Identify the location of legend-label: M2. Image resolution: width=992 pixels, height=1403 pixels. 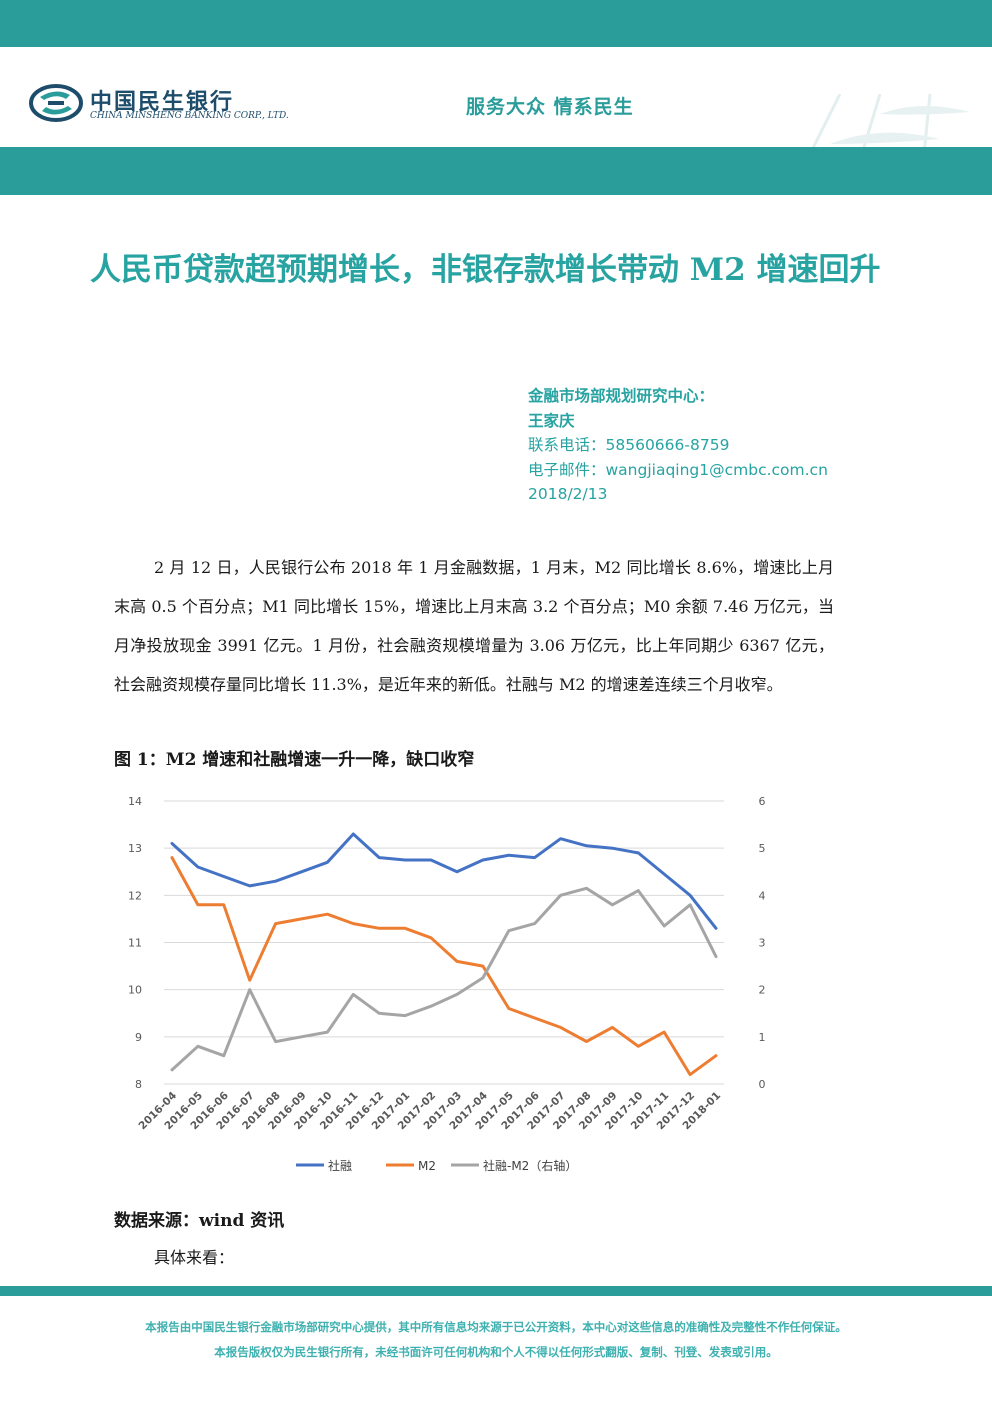
(427, 1166).